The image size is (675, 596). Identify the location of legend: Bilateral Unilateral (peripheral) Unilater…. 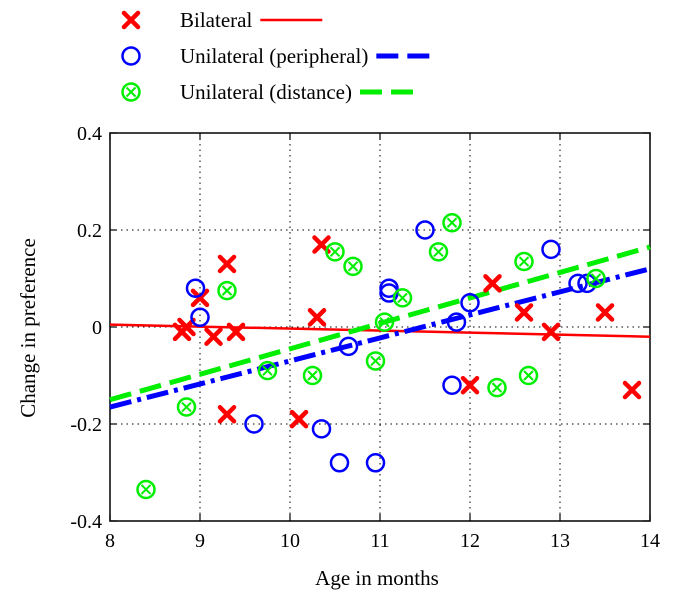
(280, 56).